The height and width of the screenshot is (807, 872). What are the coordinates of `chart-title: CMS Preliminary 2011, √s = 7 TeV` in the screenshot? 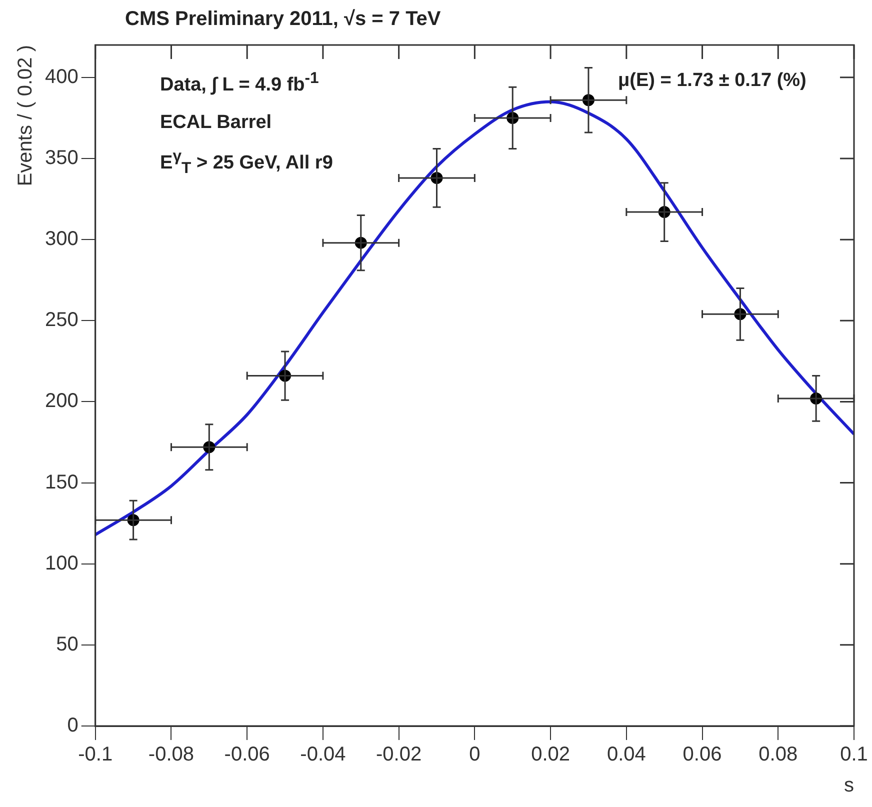 It's located at (283, 19).